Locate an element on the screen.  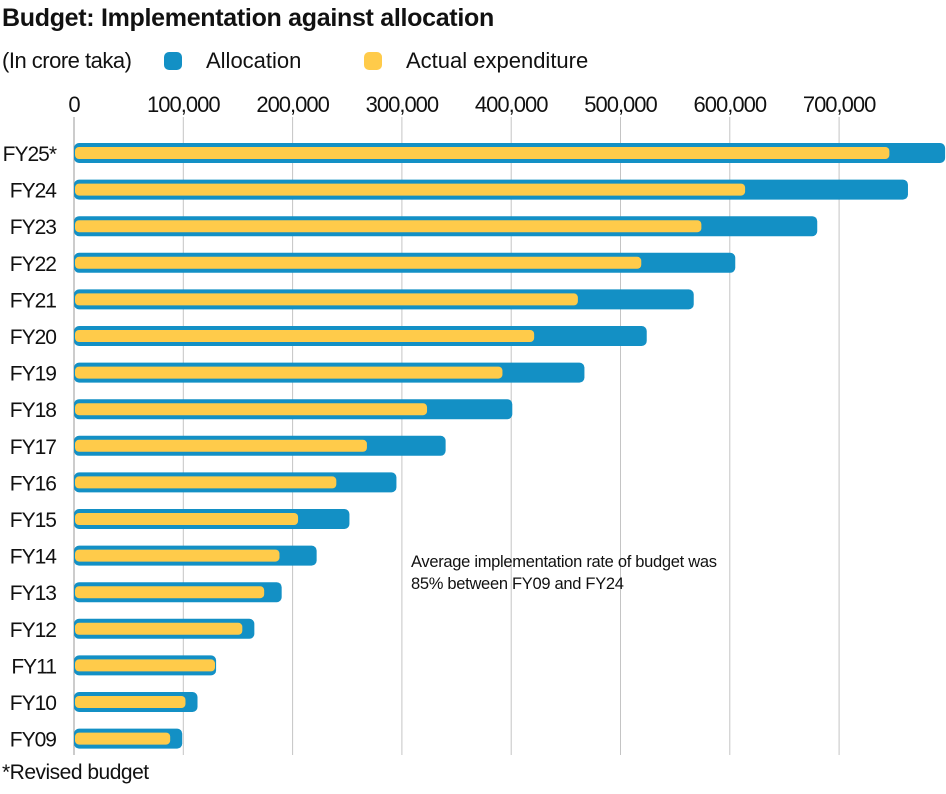
x-tick-label: 600,000 is located at coordinates (730, 104).